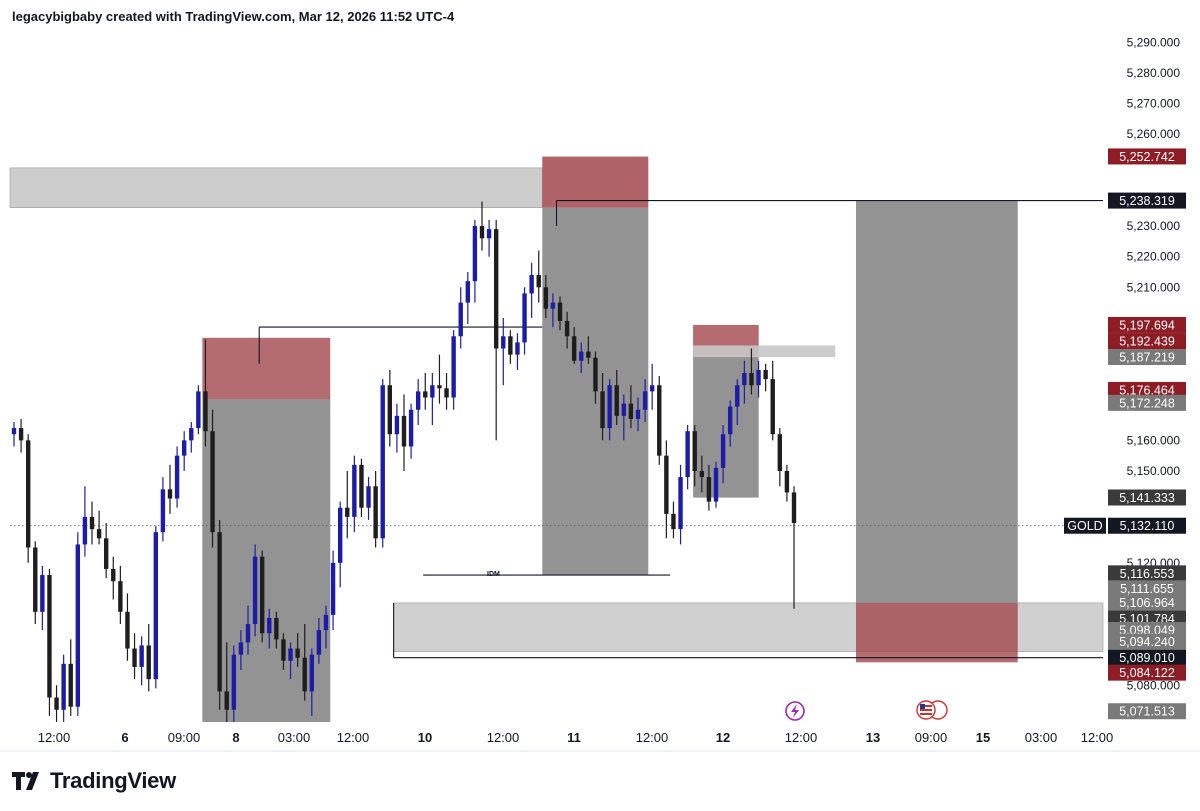 Image resolution: width=1200 pixels, height=811 pixels. I want to click on price-tag: 5,071.513, so click(1147, 711).